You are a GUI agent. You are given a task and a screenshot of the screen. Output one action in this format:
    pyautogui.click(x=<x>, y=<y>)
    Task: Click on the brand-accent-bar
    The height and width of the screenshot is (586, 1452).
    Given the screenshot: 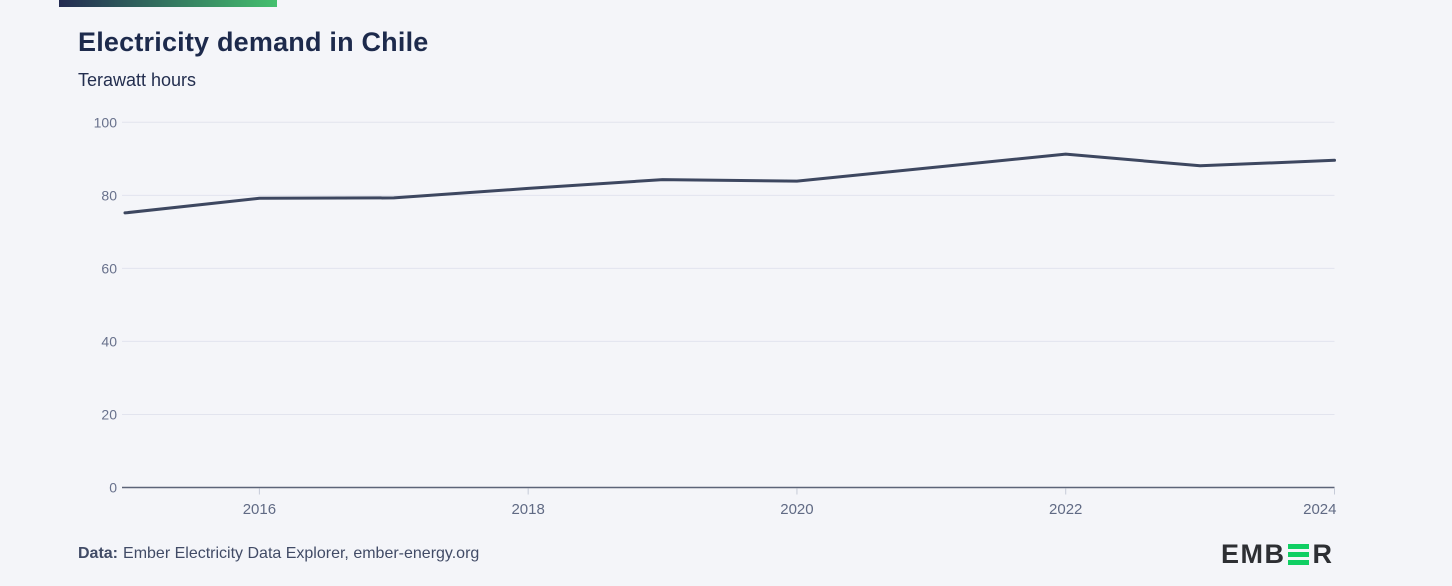 What is the action you would take?
    pyautogui.click(x=168, y=3)
    